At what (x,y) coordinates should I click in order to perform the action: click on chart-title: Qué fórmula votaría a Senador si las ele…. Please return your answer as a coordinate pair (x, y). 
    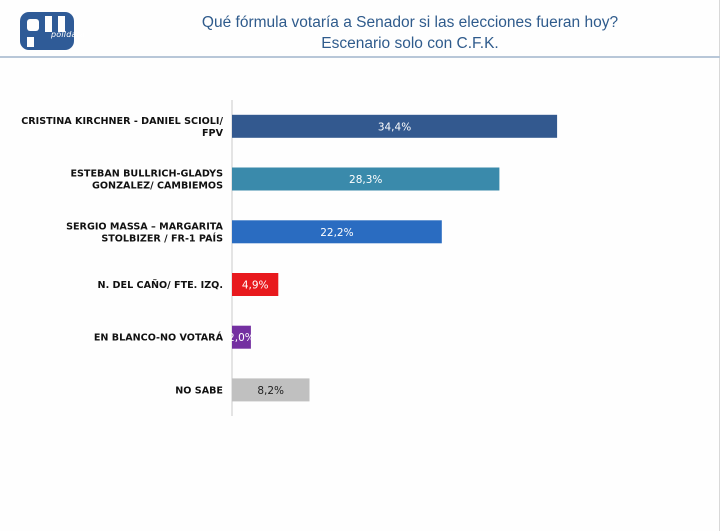
    Looking at the image, I should click on (410, 33).